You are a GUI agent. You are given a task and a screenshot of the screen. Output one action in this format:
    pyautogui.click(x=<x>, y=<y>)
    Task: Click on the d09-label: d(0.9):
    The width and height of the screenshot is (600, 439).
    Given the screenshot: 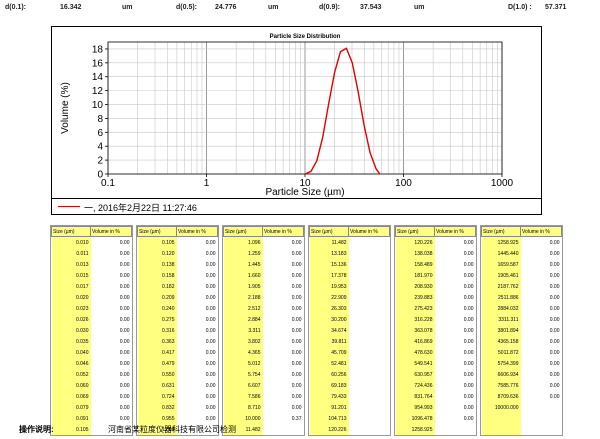 What is the action you would take?
    pyautogui.click(x=329, y=7)
    